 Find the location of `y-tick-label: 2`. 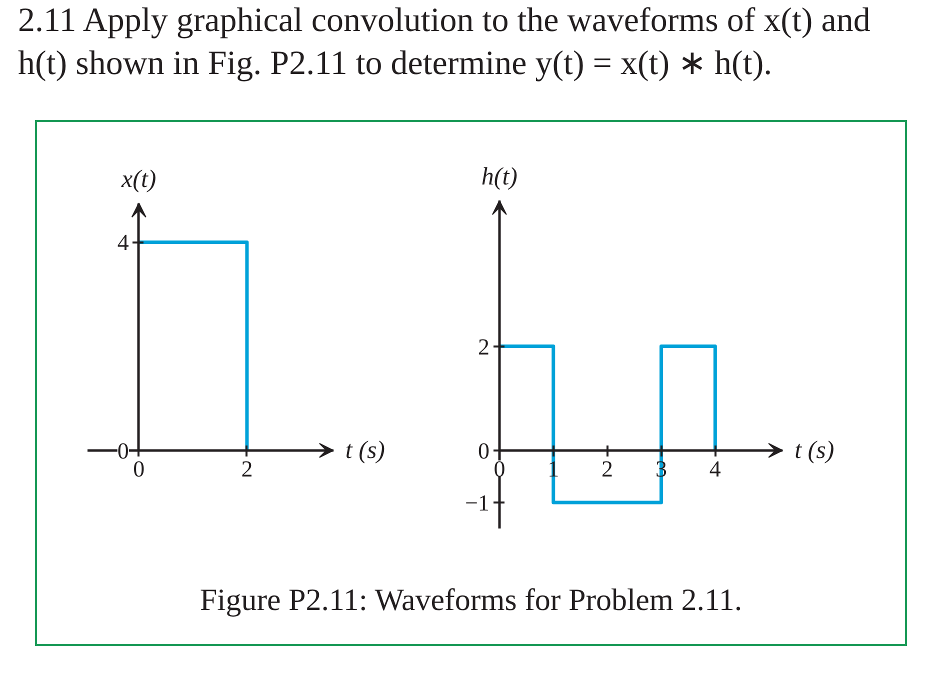

y-tick-label: 2 is located at coordinates (484, 346).